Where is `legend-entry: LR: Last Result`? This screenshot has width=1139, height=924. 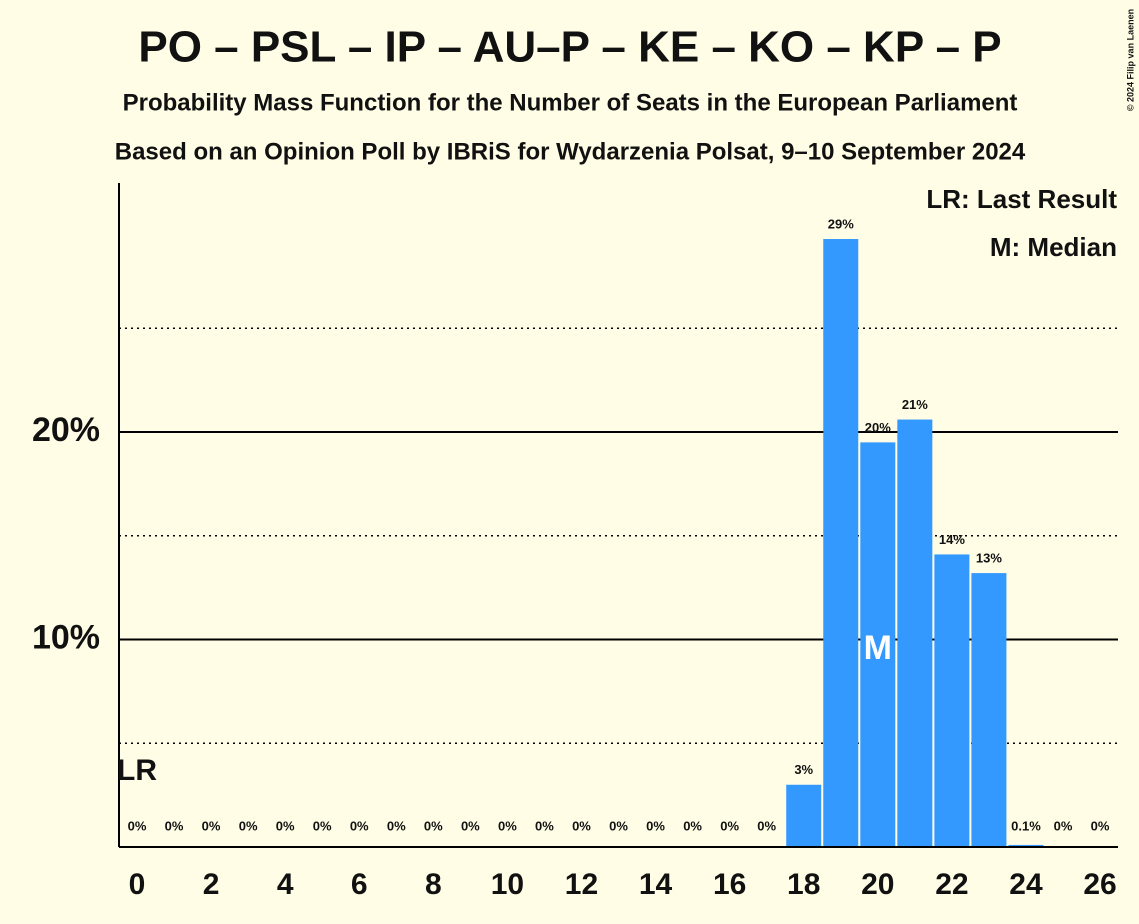 legend-entry: LR: Last Result is located at coordinates (1021, 199).